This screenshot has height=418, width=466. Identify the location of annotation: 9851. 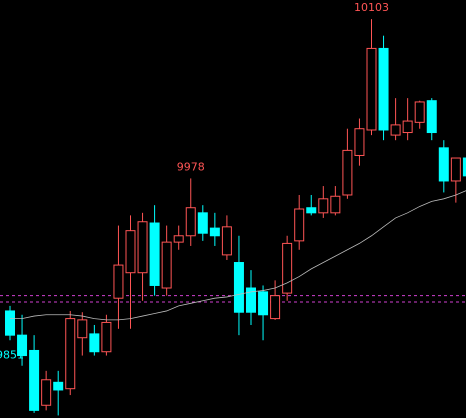
(12, 354).